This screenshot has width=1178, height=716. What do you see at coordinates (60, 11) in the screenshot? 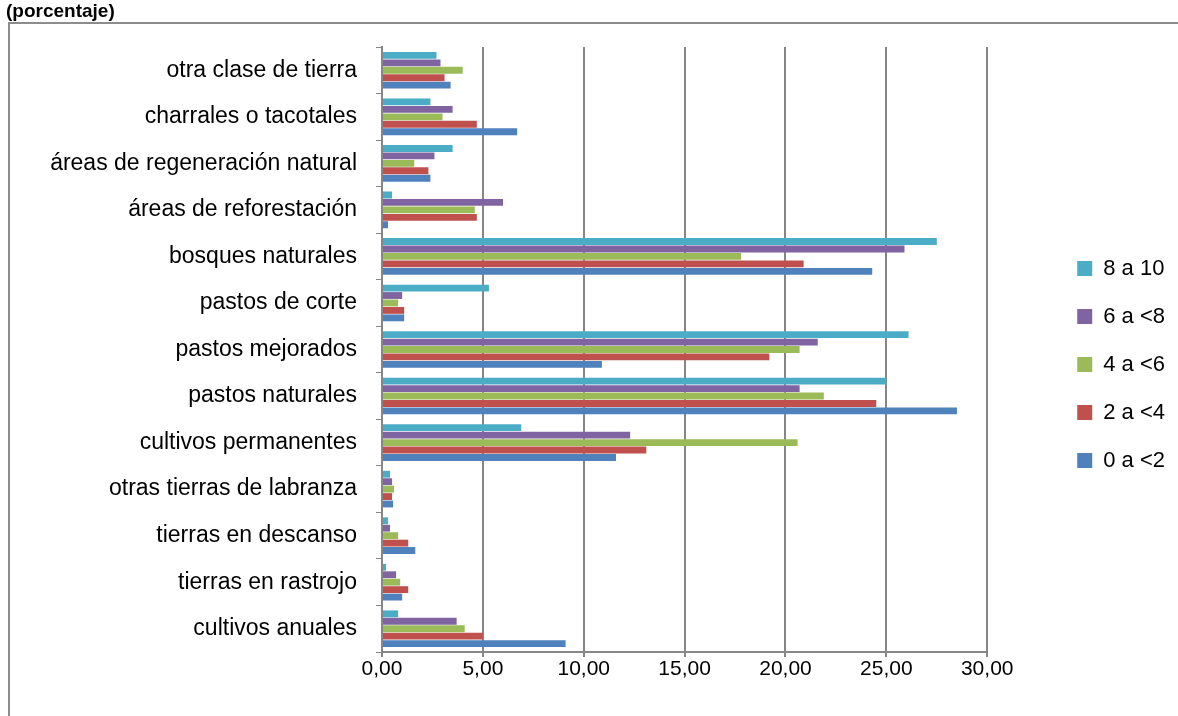
I see `text: (porcentaje)` at bounding box center [60, 11].